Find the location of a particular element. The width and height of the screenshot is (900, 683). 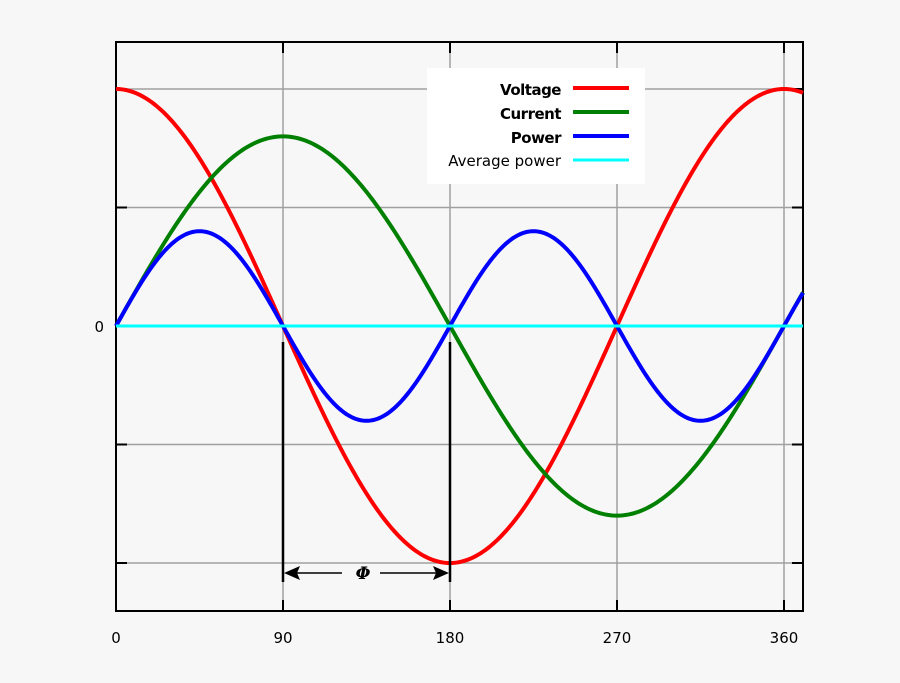

legend-label-average-power: Average power is located at coordinates (505, 161).